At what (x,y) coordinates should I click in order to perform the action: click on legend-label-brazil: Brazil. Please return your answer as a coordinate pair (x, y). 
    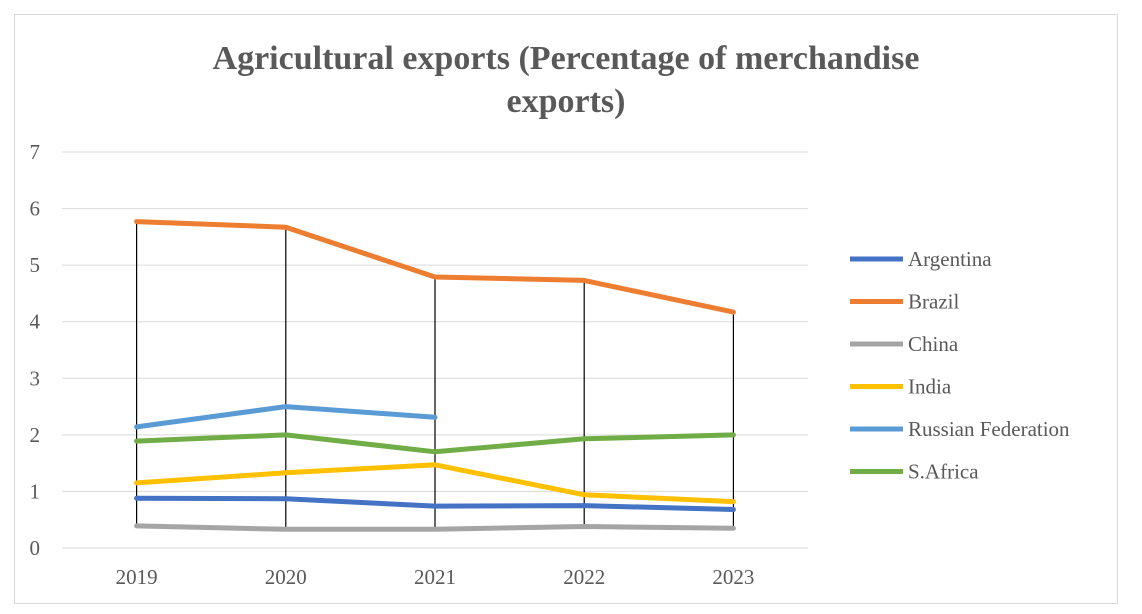
    Looking at the image, I should click on (933, 302).